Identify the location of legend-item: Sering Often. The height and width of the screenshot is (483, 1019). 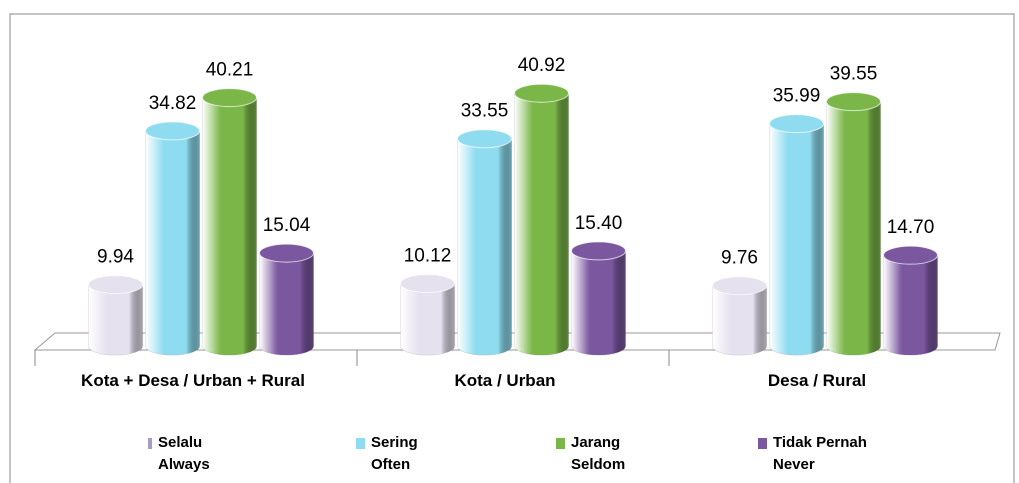
(387, 454).